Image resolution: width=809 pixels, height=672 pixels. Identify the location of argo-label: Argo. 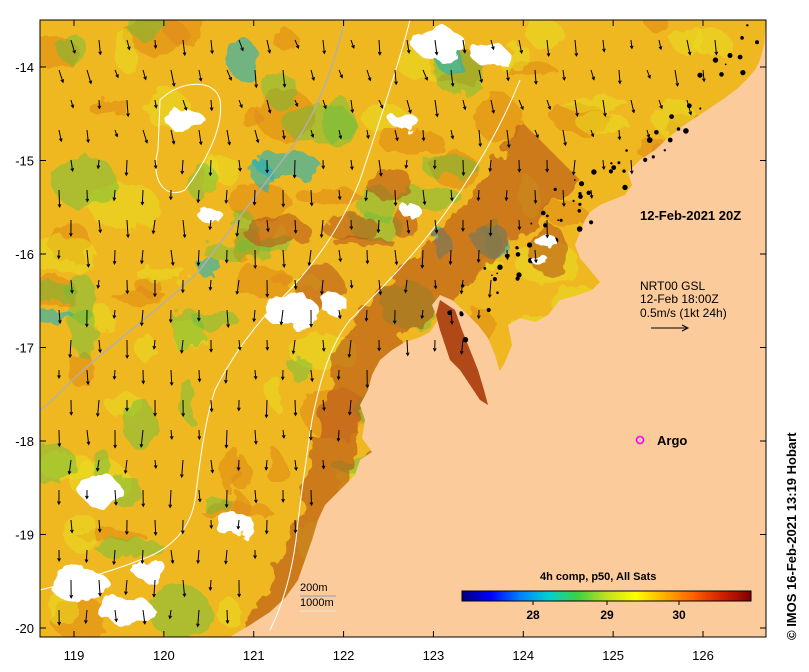
(672, 440).